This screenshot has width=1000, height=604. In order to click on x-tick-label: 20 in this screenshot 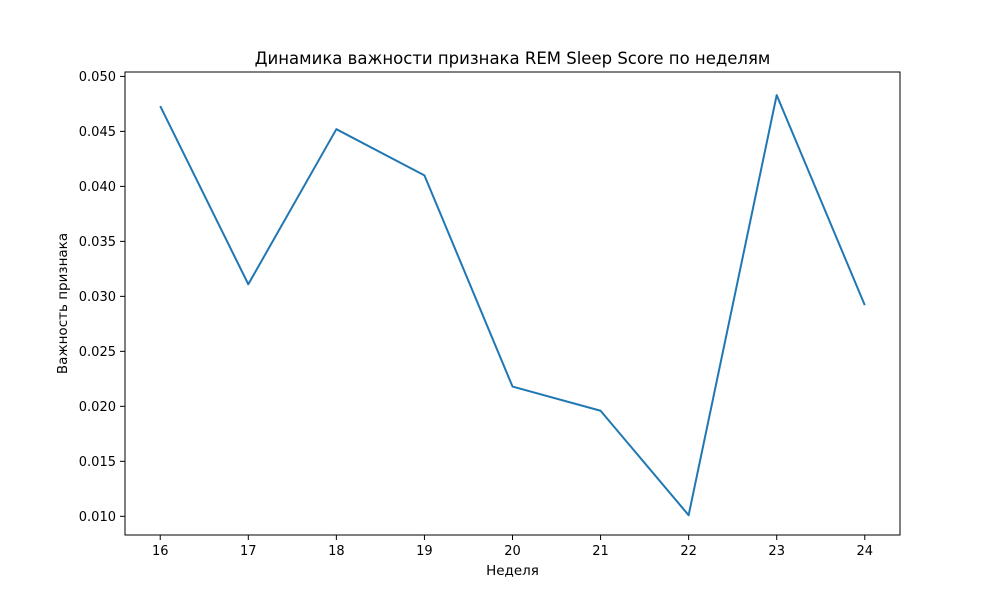, I will do `click(512, 551)`.